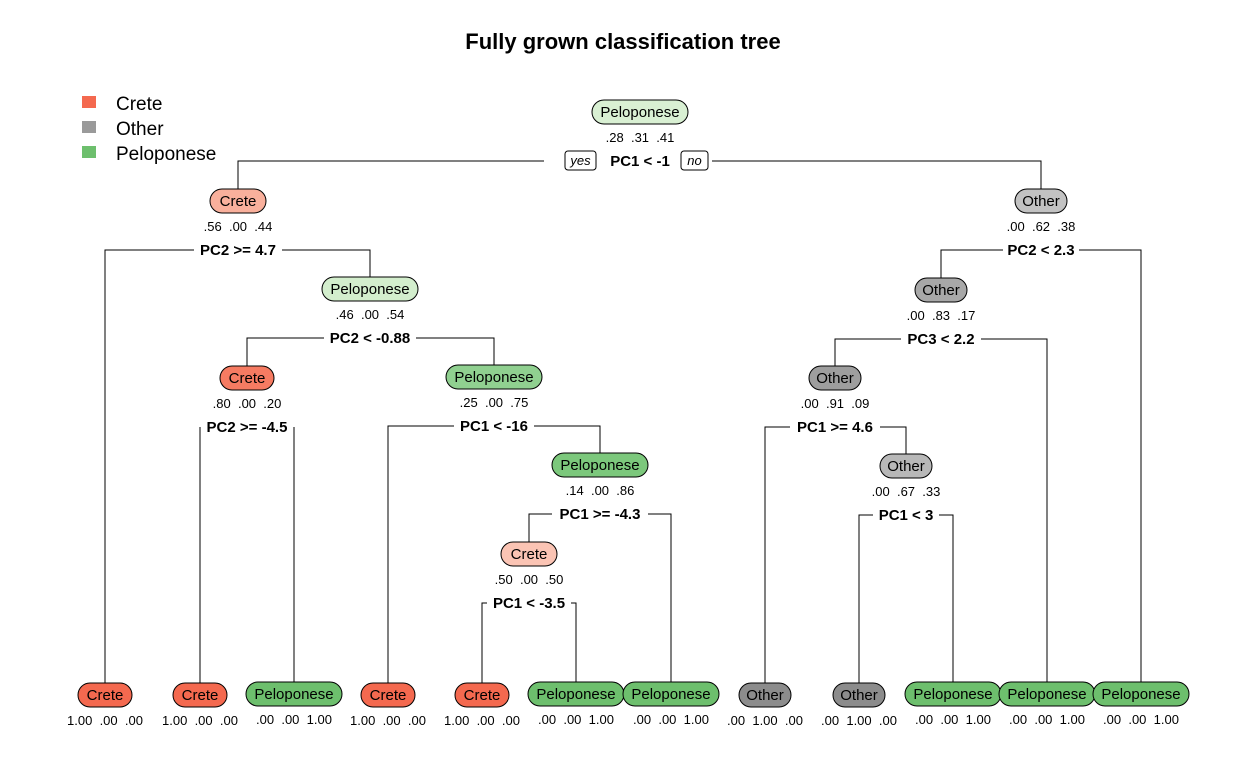 The height and width of the screenshot is (768, 1248). What do you see at coordinates (906, 515) in the screenshot?
I see `node-split-rule: PC1 < 3` at bounding box center [906, 515].